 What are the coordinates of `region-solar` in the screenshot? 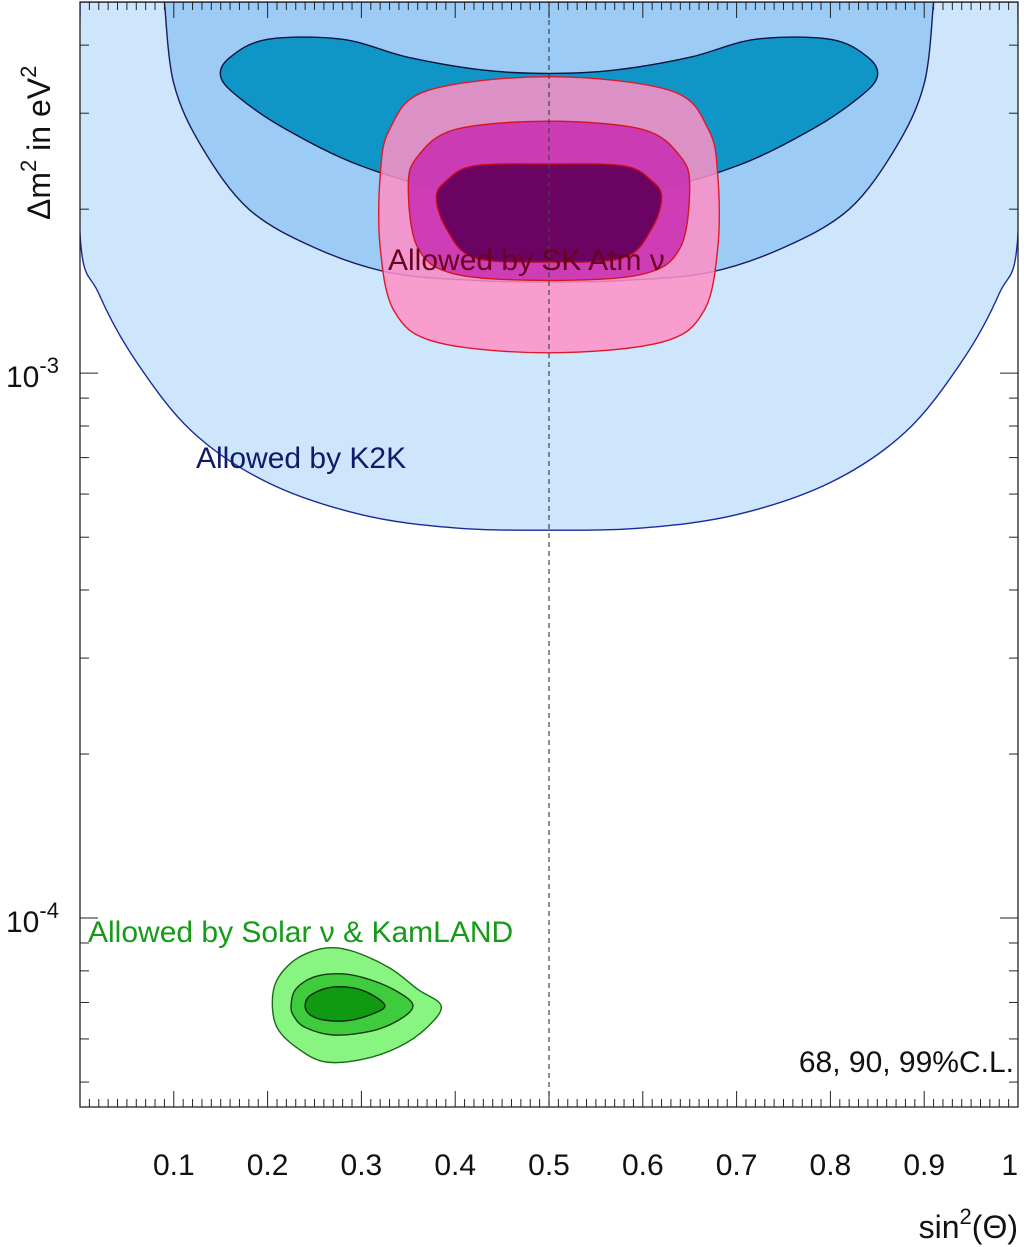 It's located at (356, 1005).